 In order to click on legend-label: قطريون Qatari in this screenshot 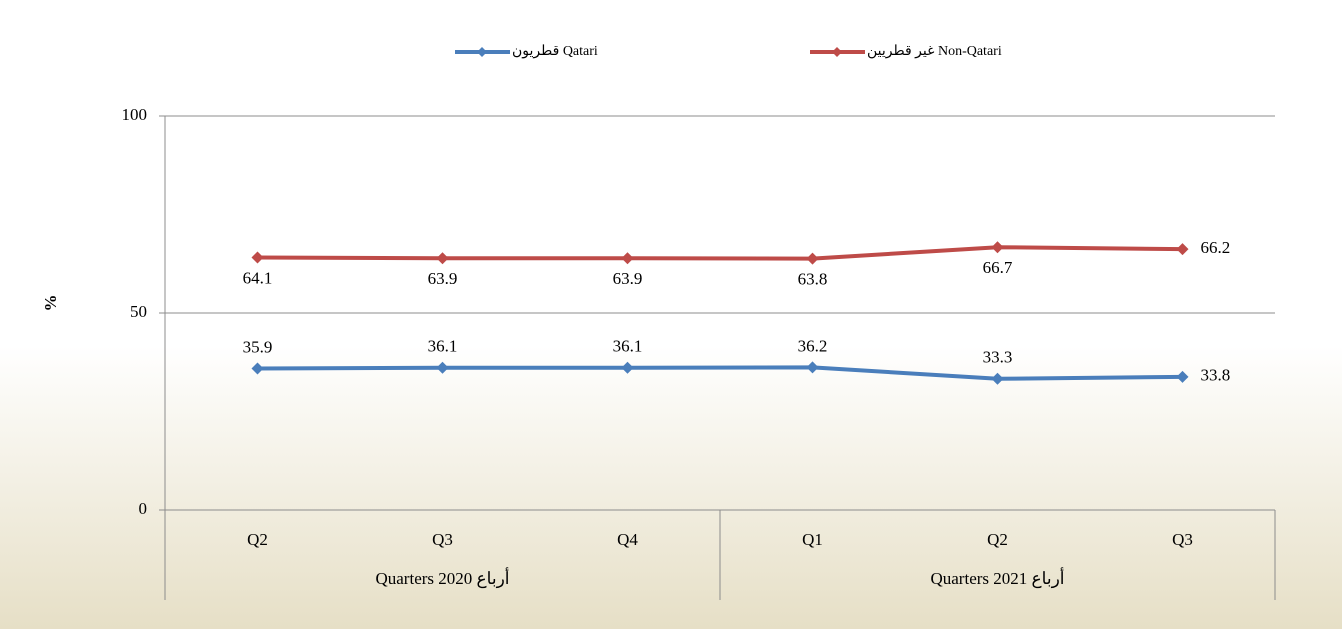, I will do `click(555, 51)`.